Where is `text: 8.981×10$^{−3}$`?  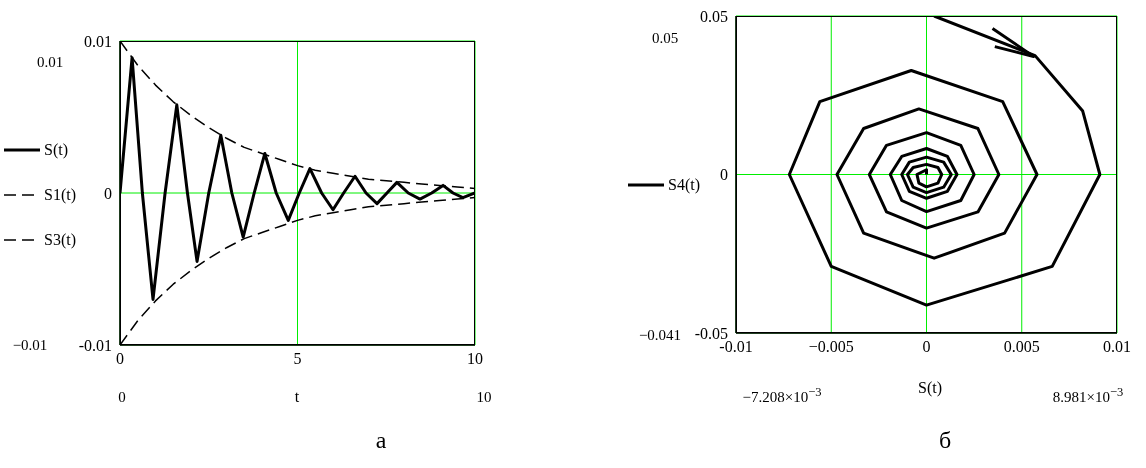
text: 8.981×10$^{−3}$ is located at coordinates (1088, 394).